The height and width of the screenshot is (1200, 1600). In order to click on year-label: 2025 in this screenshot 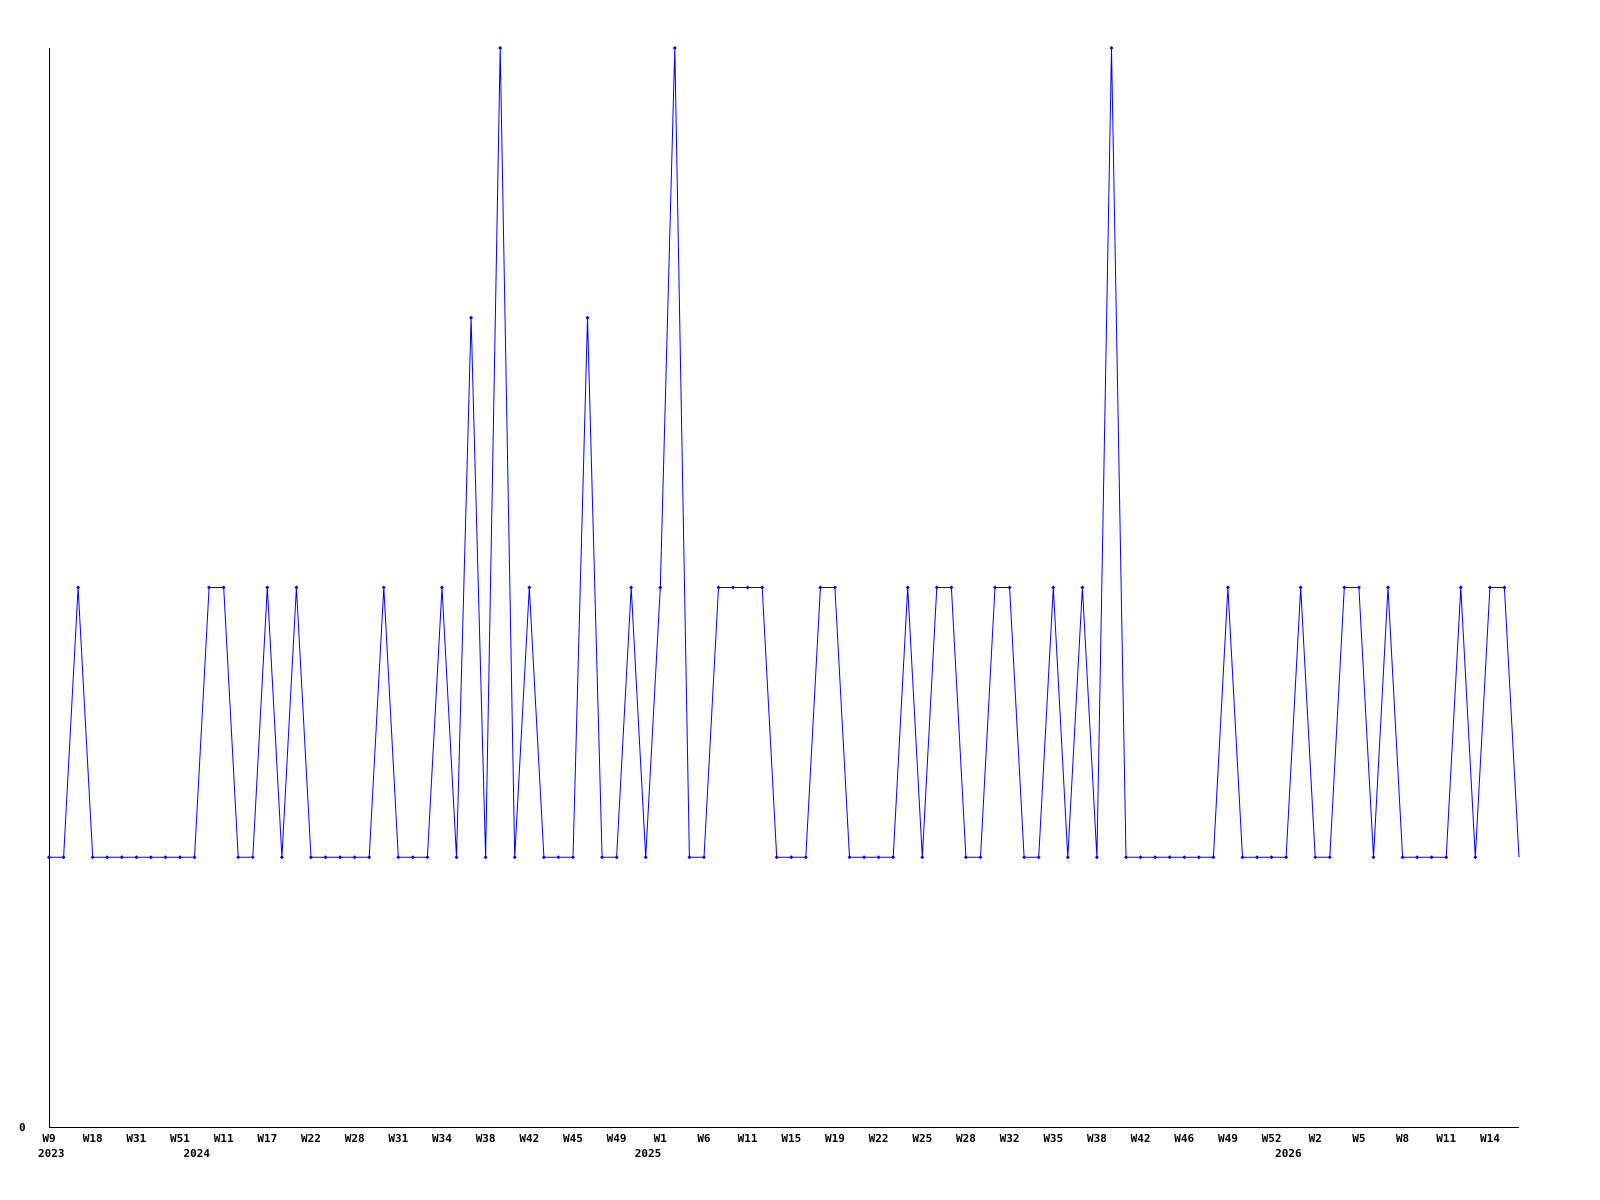, I will do `click(648, 1153)`.